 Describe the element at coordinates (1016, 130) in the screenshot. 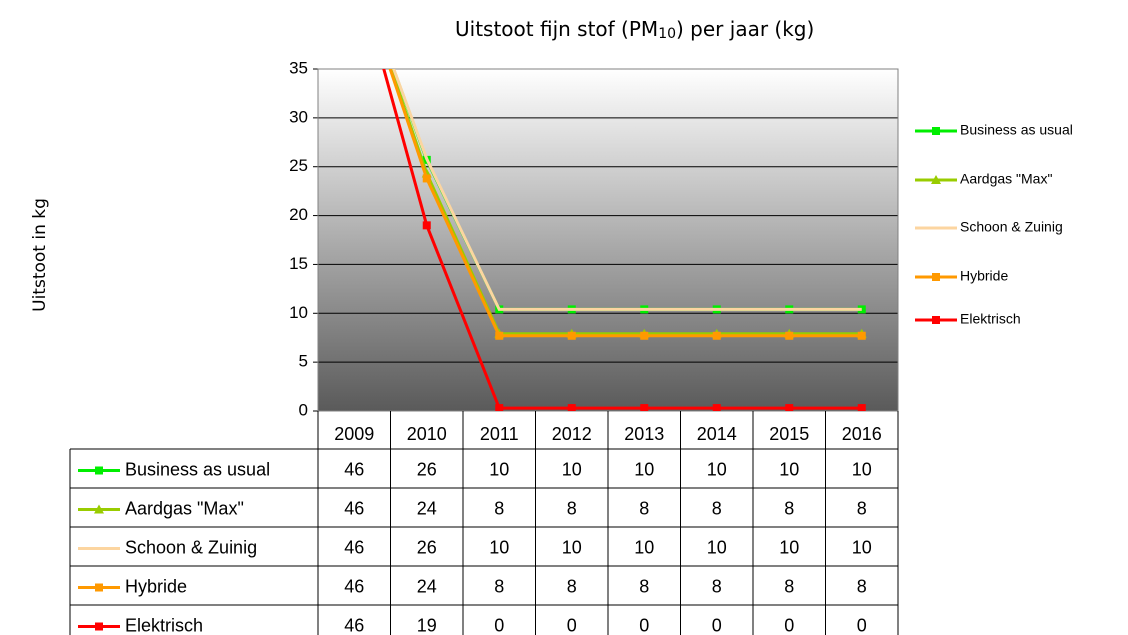

I see `legend-label: Business as usual` at that location.